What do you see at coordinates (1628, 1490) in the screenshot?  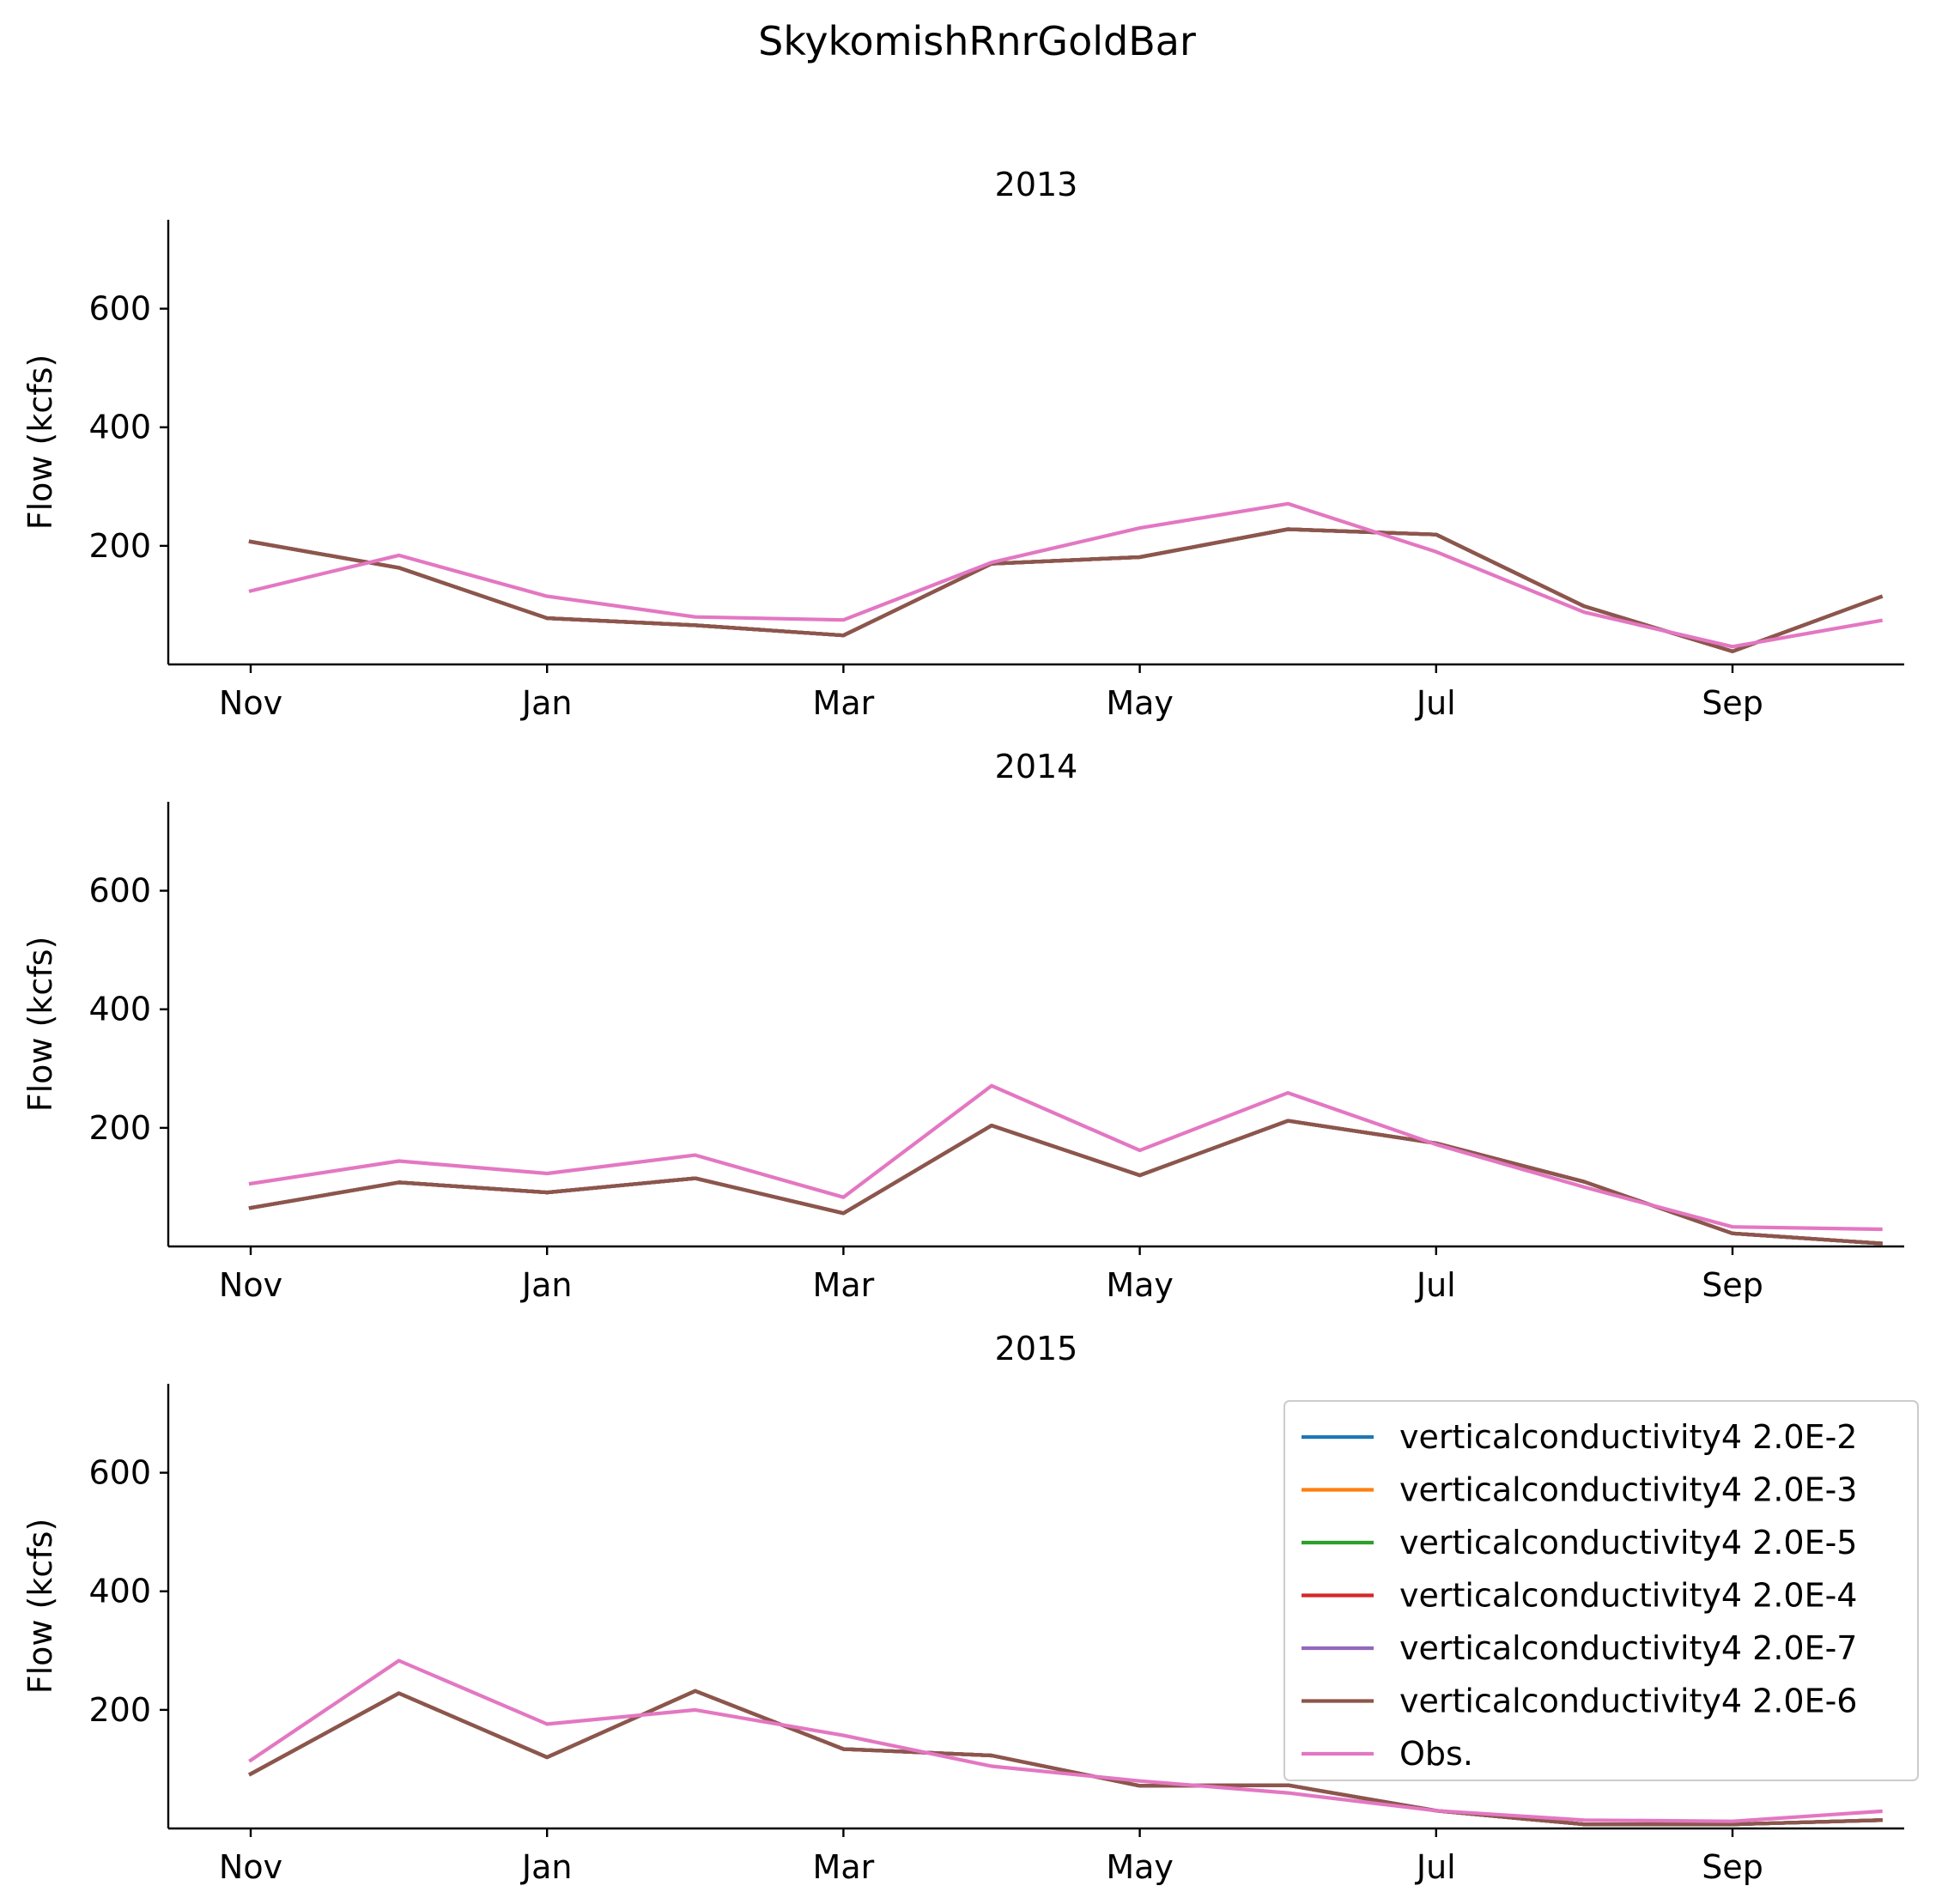 I see `legend-label: verticalconductivity4 2.0E-3` at bounding box center [1628, 1490].